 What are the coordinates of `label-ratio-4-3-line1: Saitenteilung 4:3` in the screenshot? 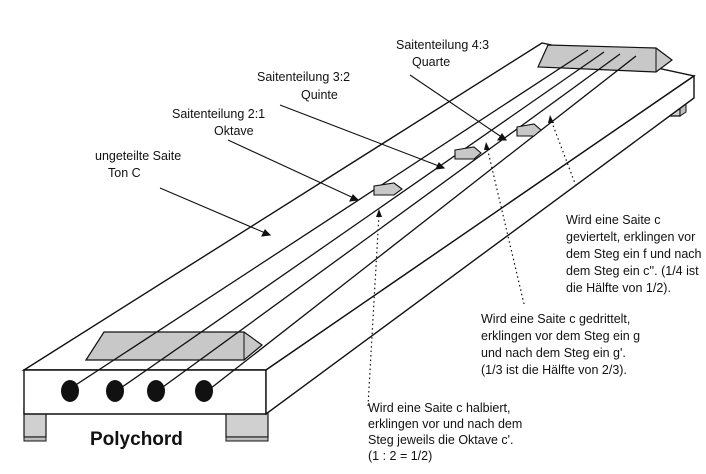 It's located at (442, 45).